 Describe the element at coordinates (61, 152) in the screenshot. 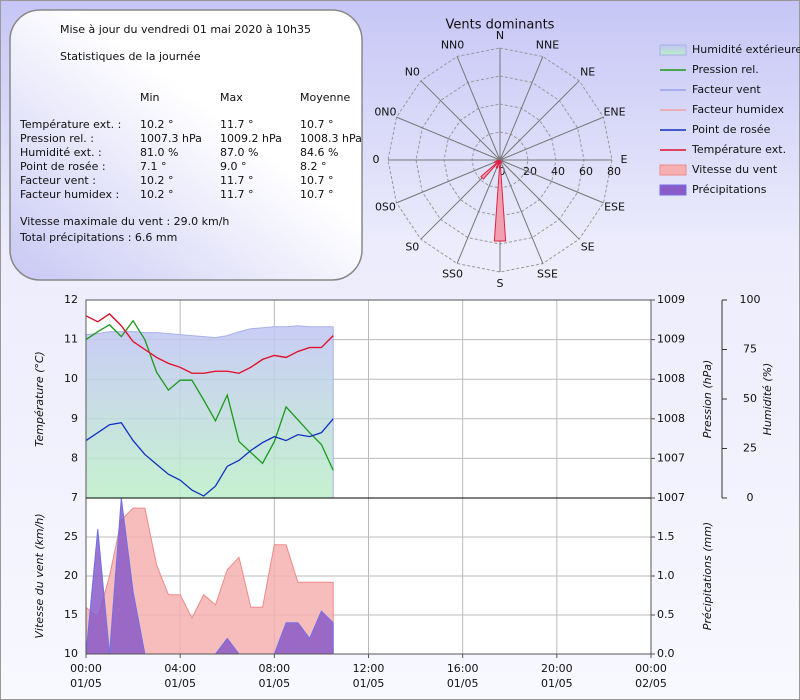

I see `stats-cell: Humidité ext. :` at that location.